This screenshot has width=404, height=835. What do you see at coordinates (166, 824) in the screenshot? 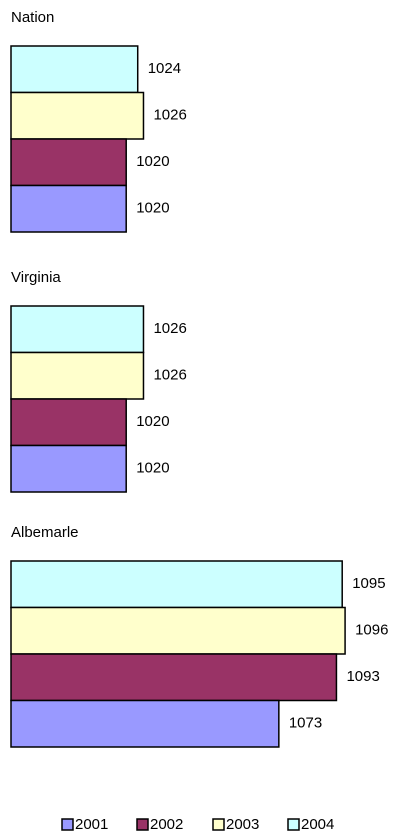
I see `legend-label: 2002` at bounding box center [166, 824].